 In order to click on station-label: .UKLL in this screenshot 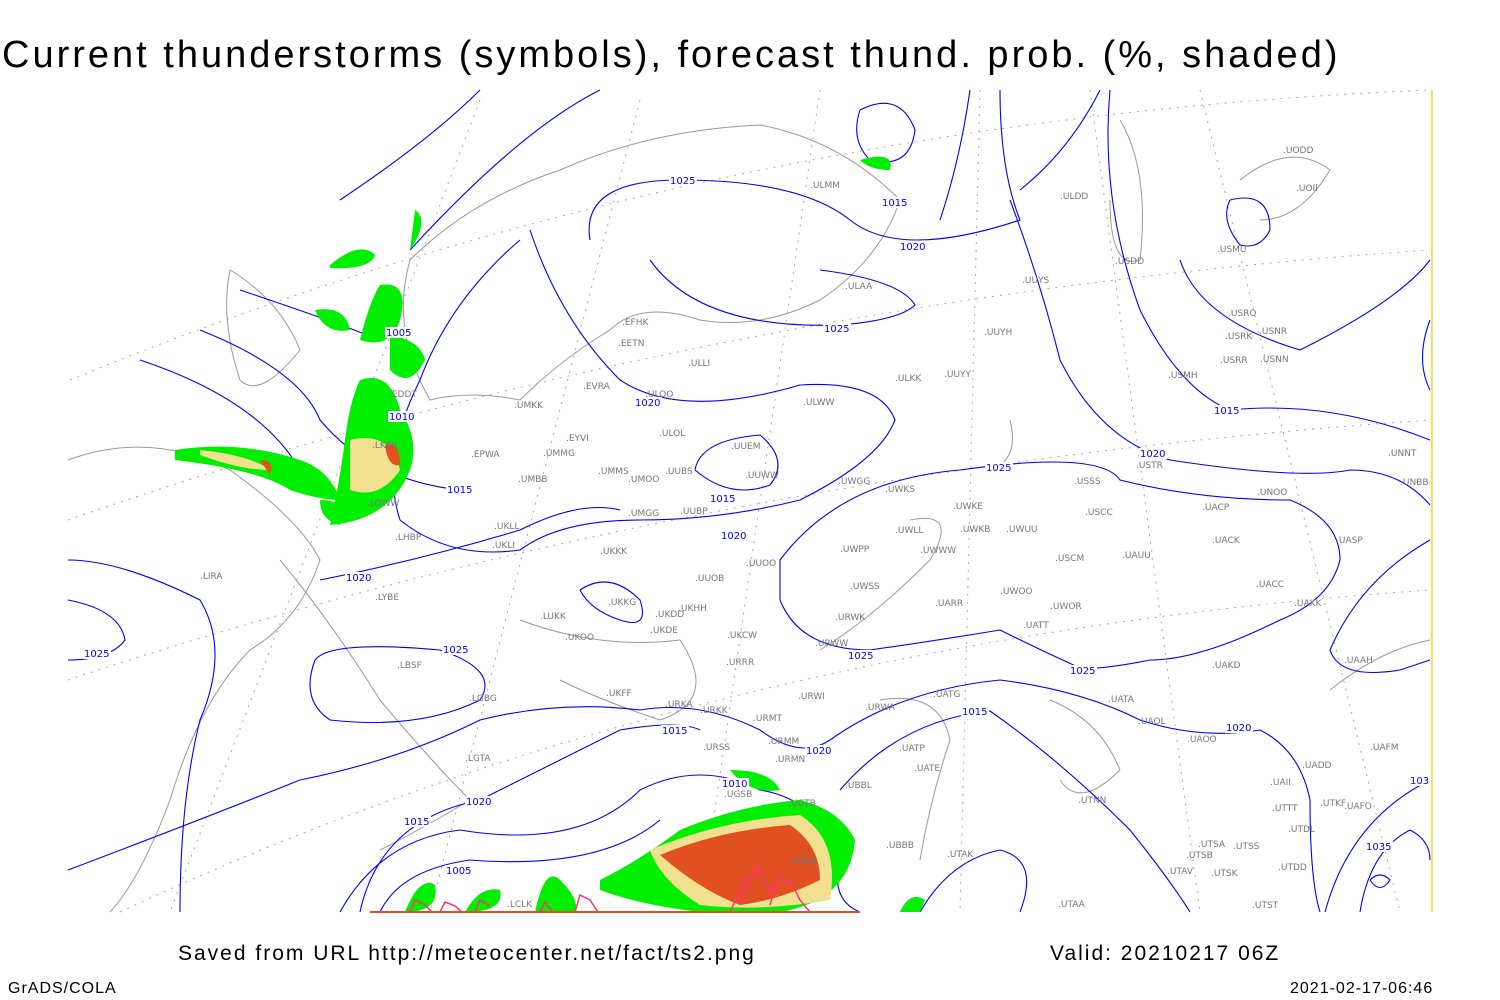, I will do `click(506, 527)`.